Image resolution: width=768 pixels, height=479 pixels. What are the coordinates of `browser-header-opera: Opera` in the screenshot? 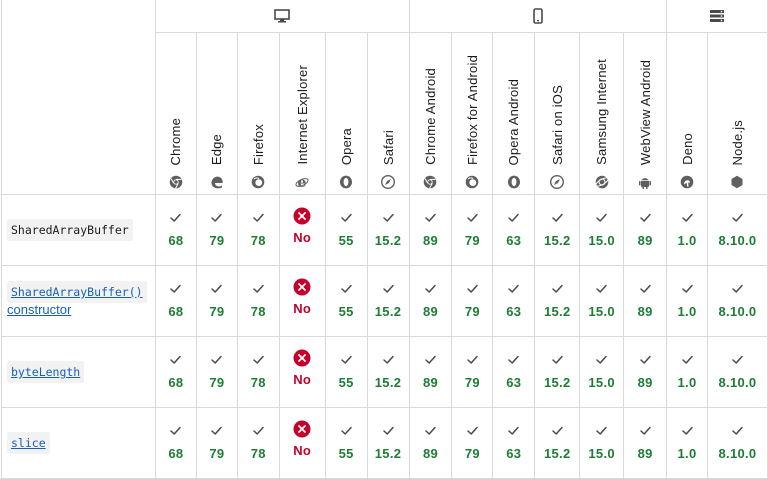 It's located at (346, 113).